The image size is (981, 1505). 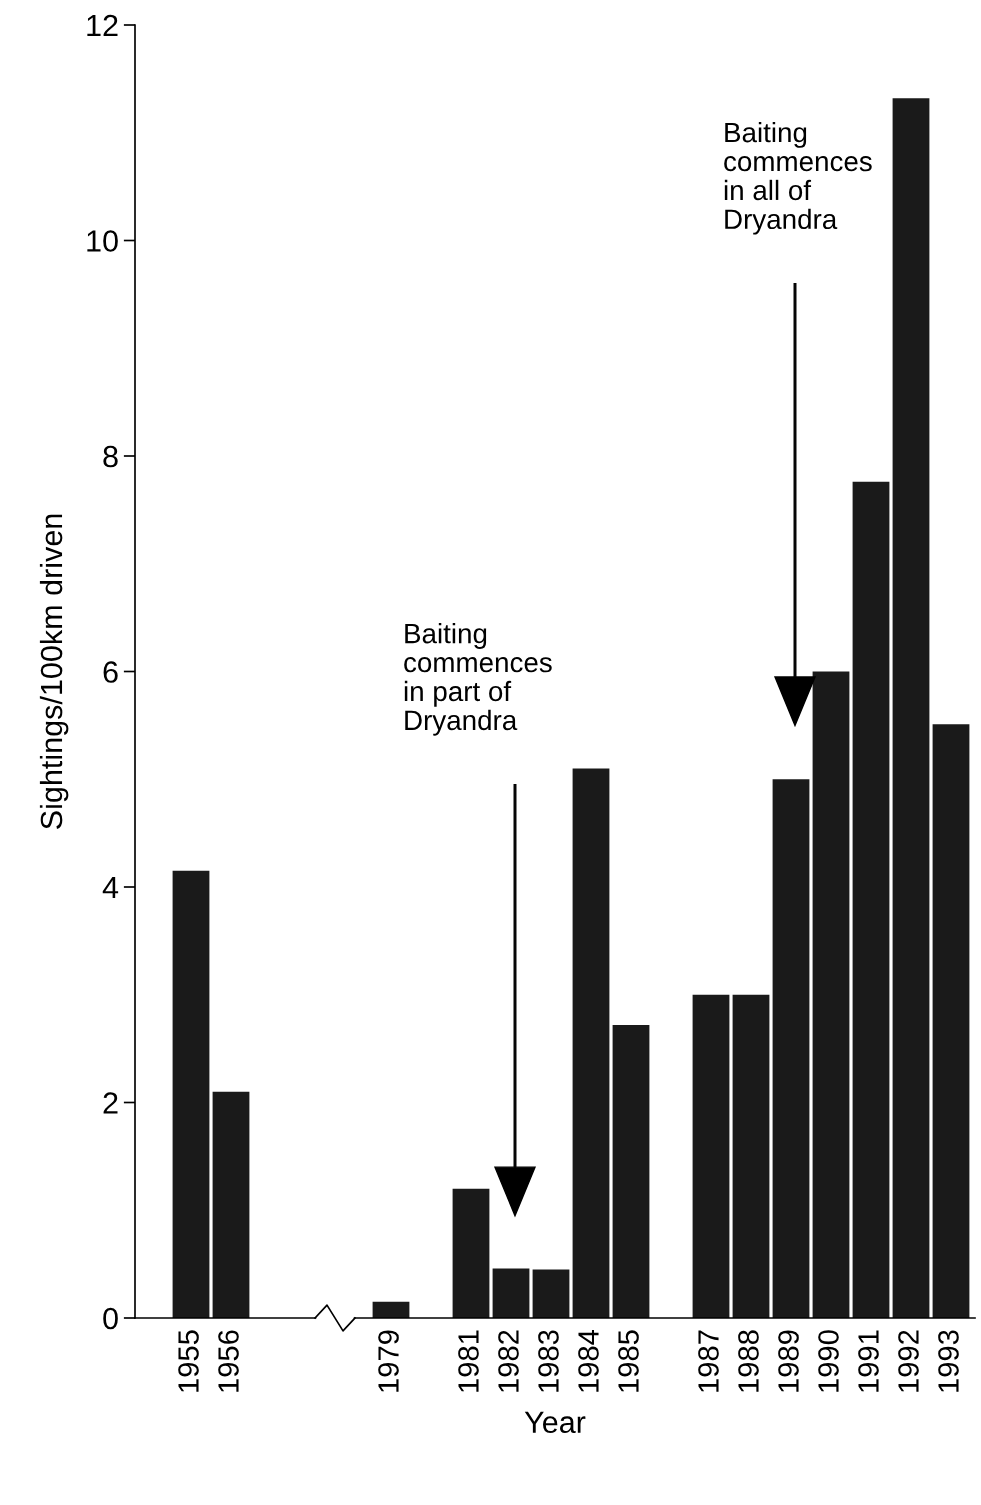 I want to click on y-tick-label: 10, so click(x=102, y=241).